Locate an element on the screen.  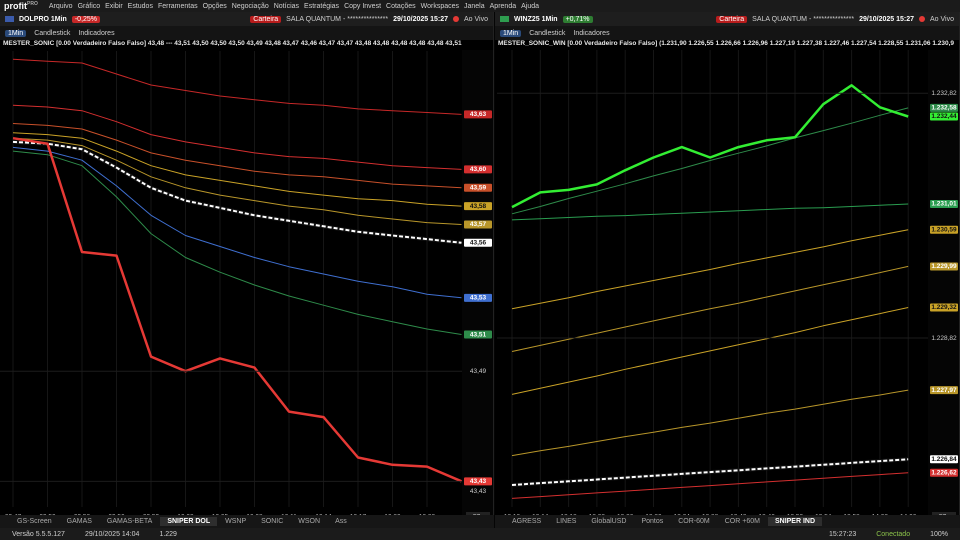
tab: Pontos is located at coordinates (652, 521).